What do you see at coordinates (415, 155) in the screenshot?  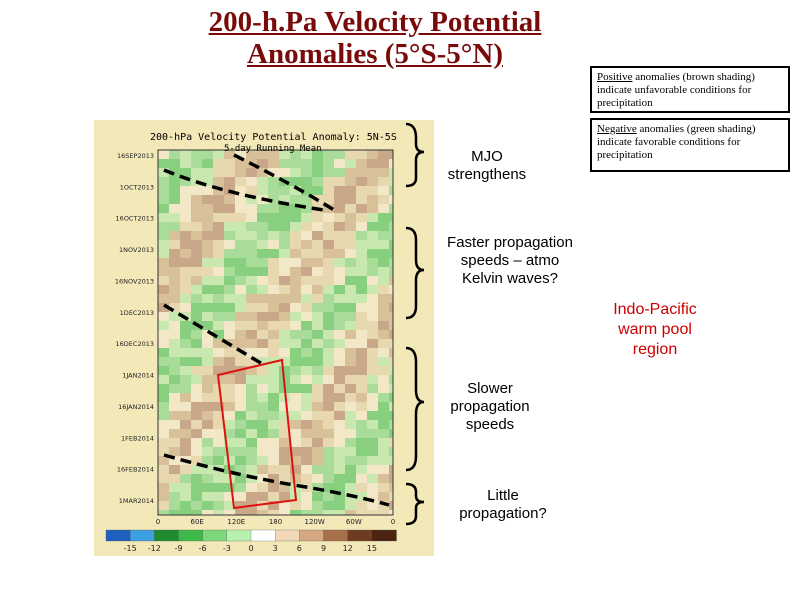 I see `brace-mjo` at bounding box center [415, 155].